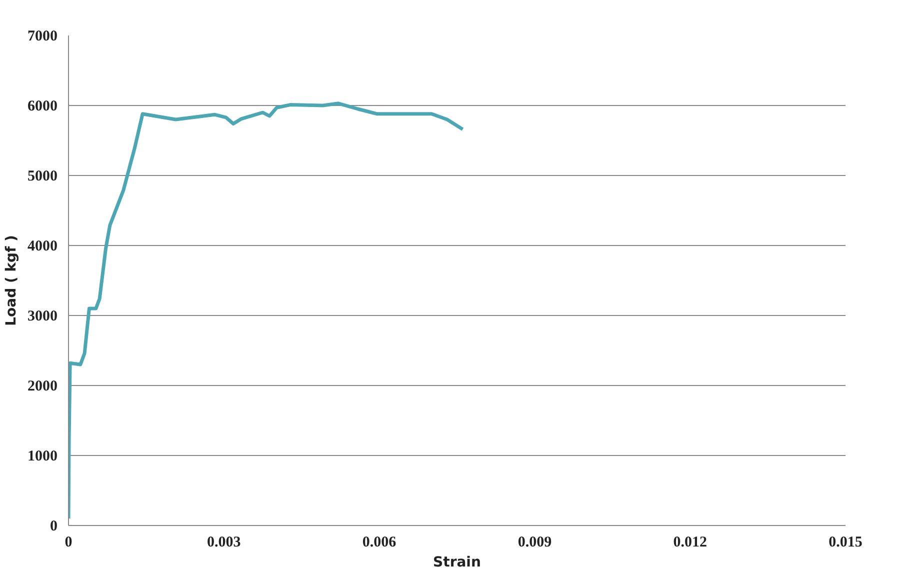 Image resolution: width=915 pixels, height=583 pixels. Describe the element at coordinates (43, 316) in the screenshot. I see `y-tick-label: 3000` at that location.